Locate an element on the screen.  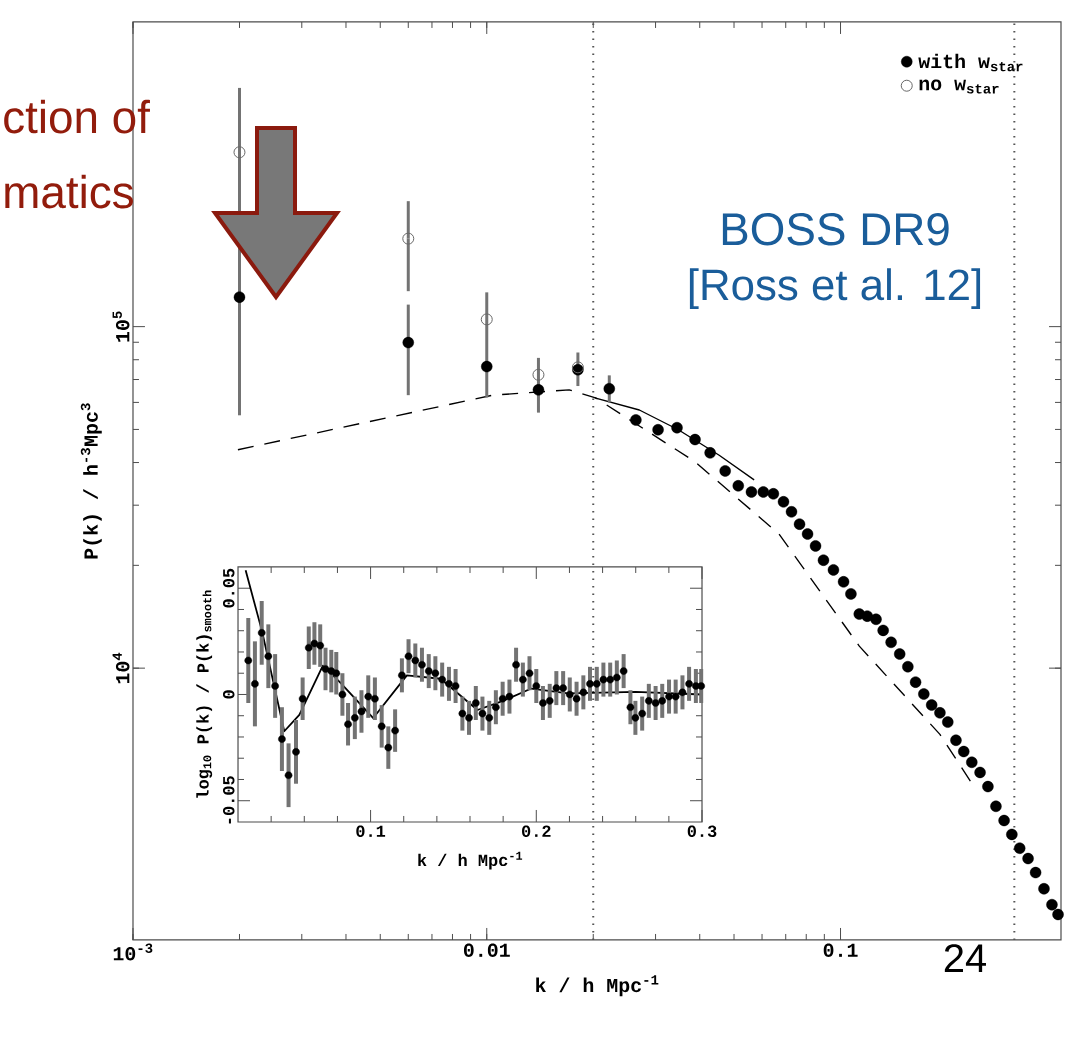
y-tick-label: 10$^{4}$ is located at coordinates (121, 668).